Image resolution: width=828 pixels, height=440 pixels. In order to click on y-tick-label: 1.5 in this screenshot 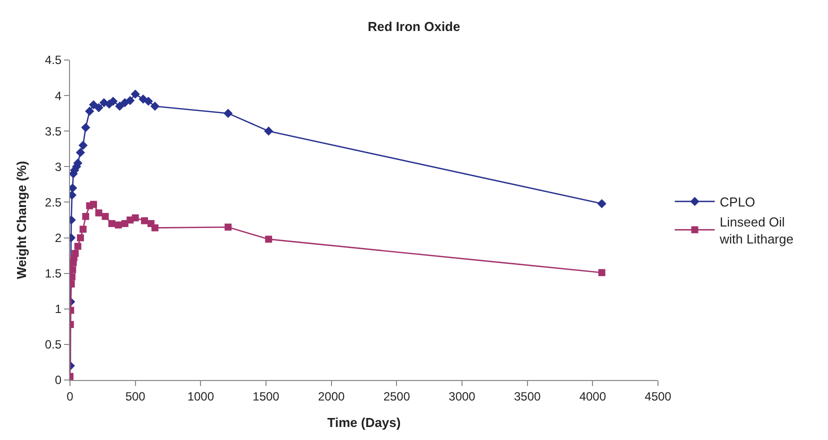, I will do `click(53, 273)`.